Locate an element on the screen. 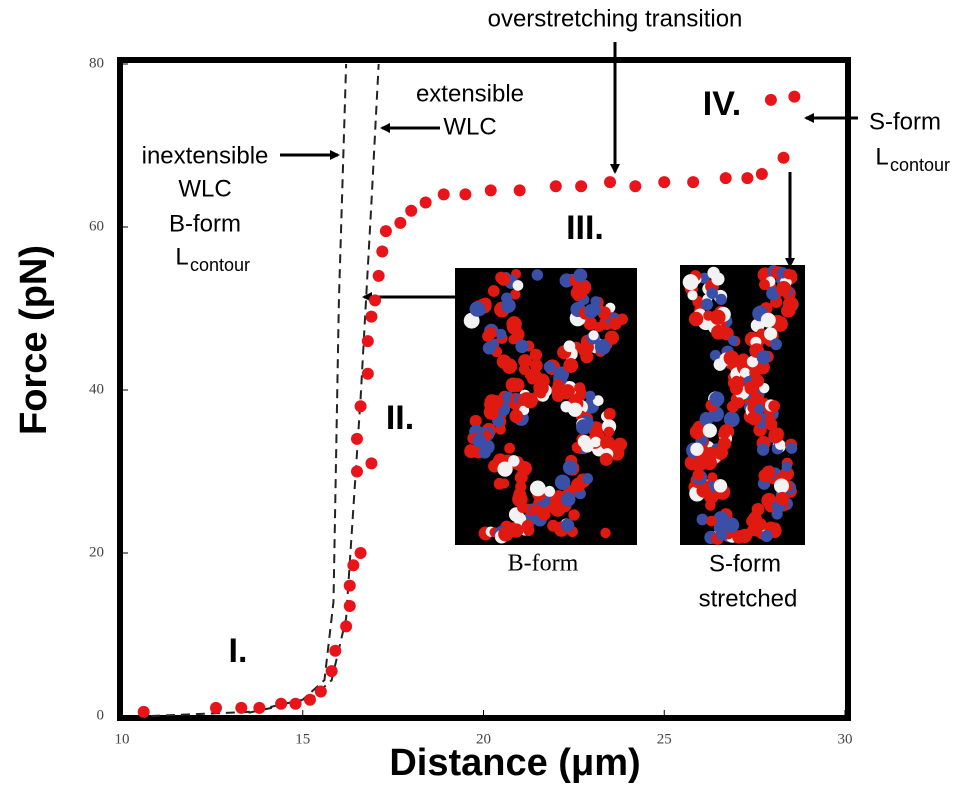 Image resolution: width=955 pixels, height=788 pixels. x-tick-label: 25 is located at coordinates (664, 739).